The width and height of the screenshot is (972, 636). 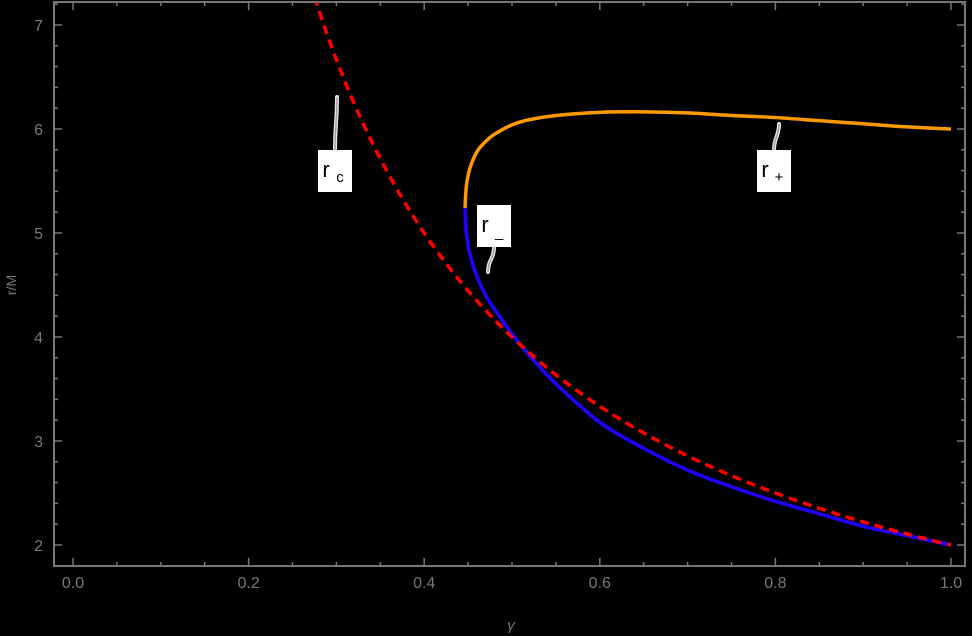 What do you see at coordinates (38, 442) in the screenshot?
I see `y-tick-label: 3` at bounding box center [38, 442].